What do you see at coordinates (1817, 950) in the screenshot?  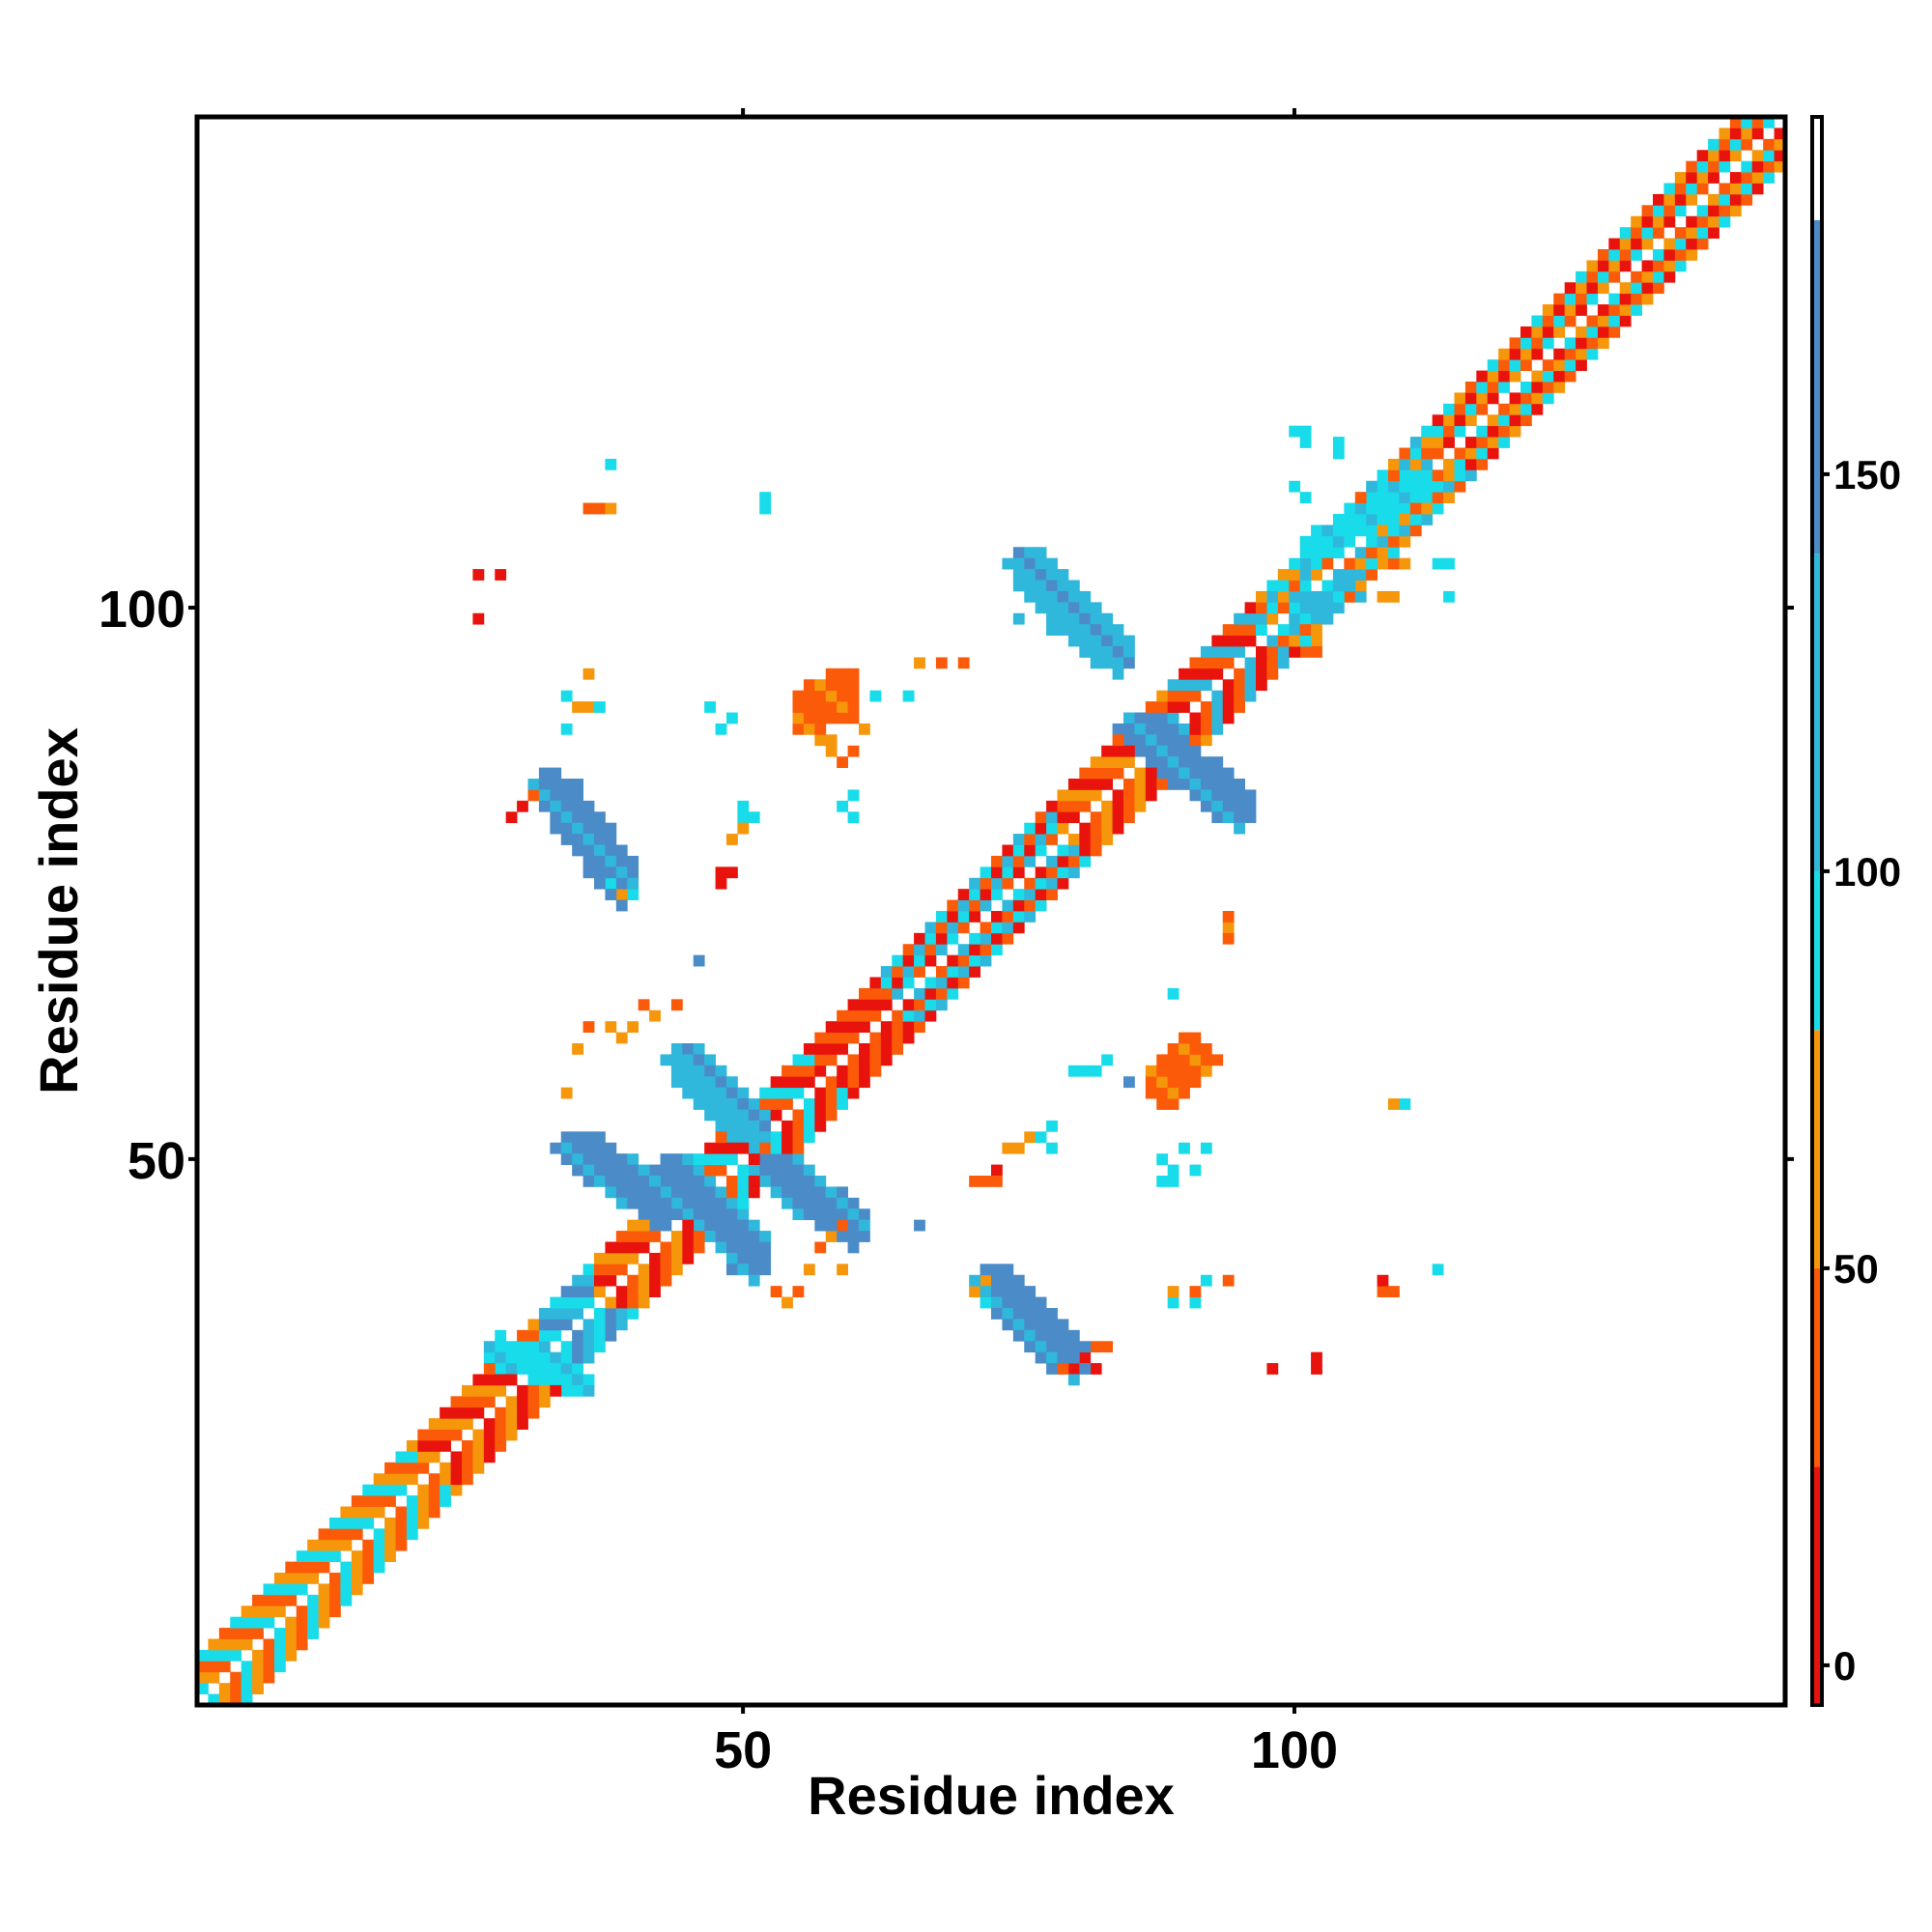 I see `colorbar-band` at bounding box center [1817, 950].